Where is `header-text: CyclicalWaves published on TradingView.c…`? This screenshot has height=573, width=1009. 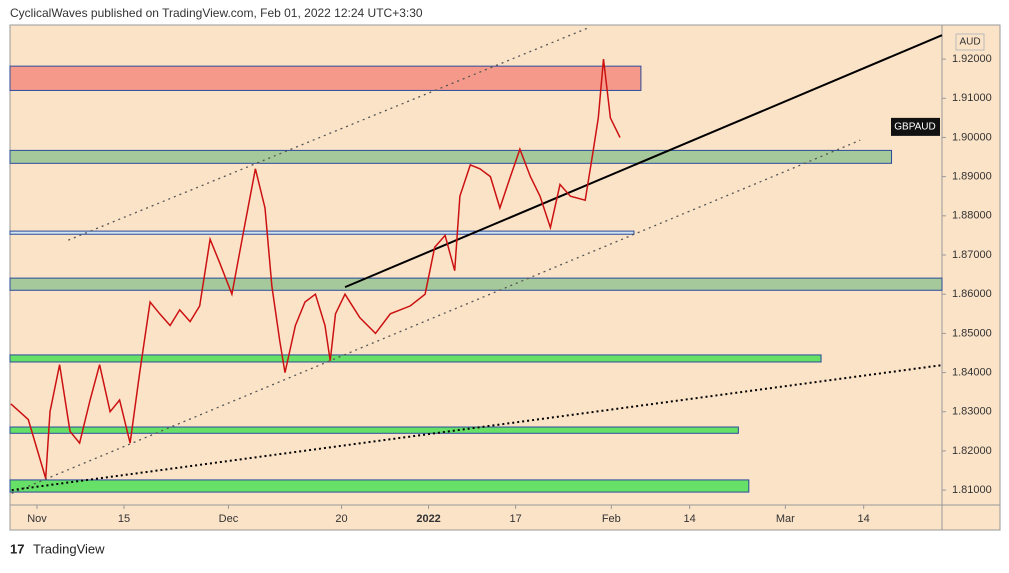
header-text: CyclicalWaves published on TradingView.c… is located at coordinates (216, 13).